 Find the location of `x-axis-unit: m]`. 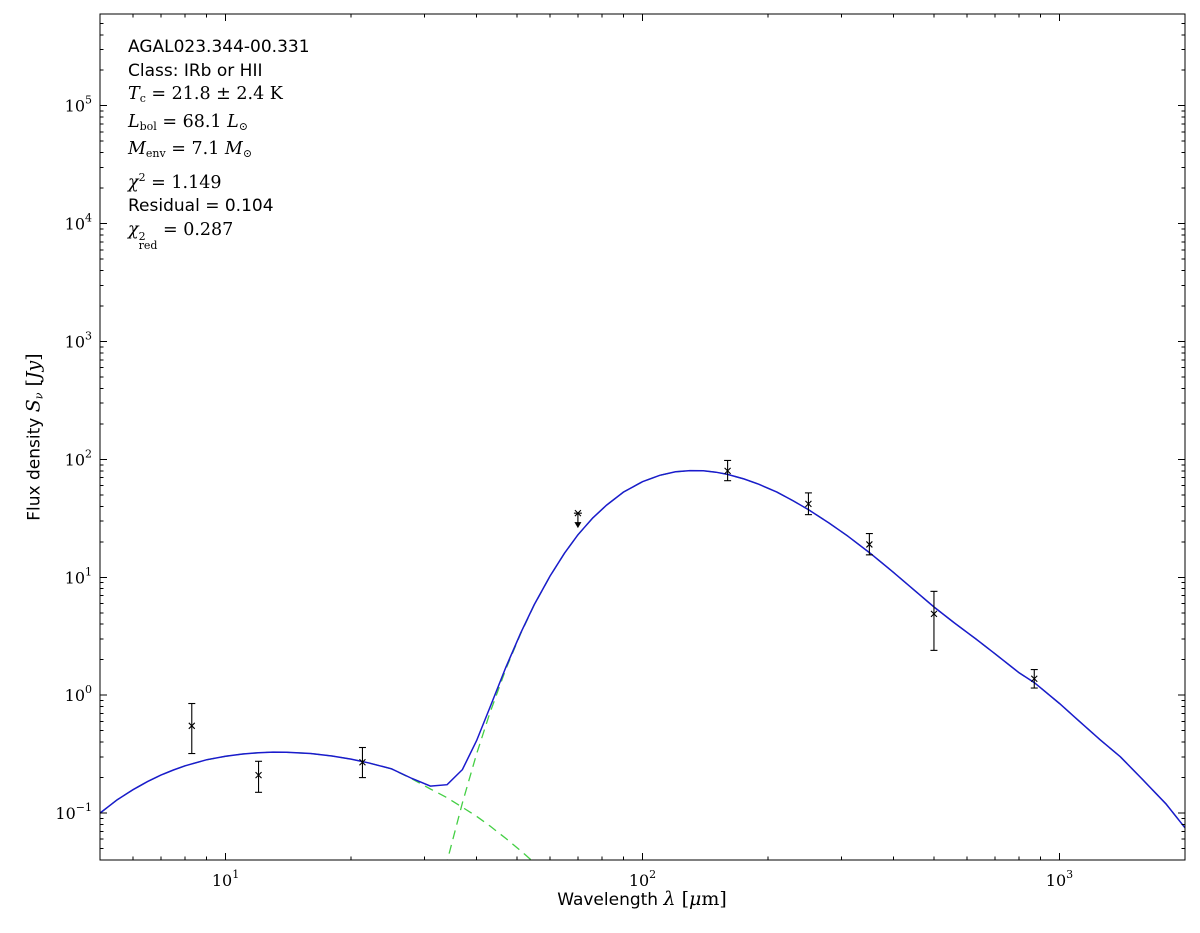

x-axis-unit: m] is located at coordinates (714, 899).